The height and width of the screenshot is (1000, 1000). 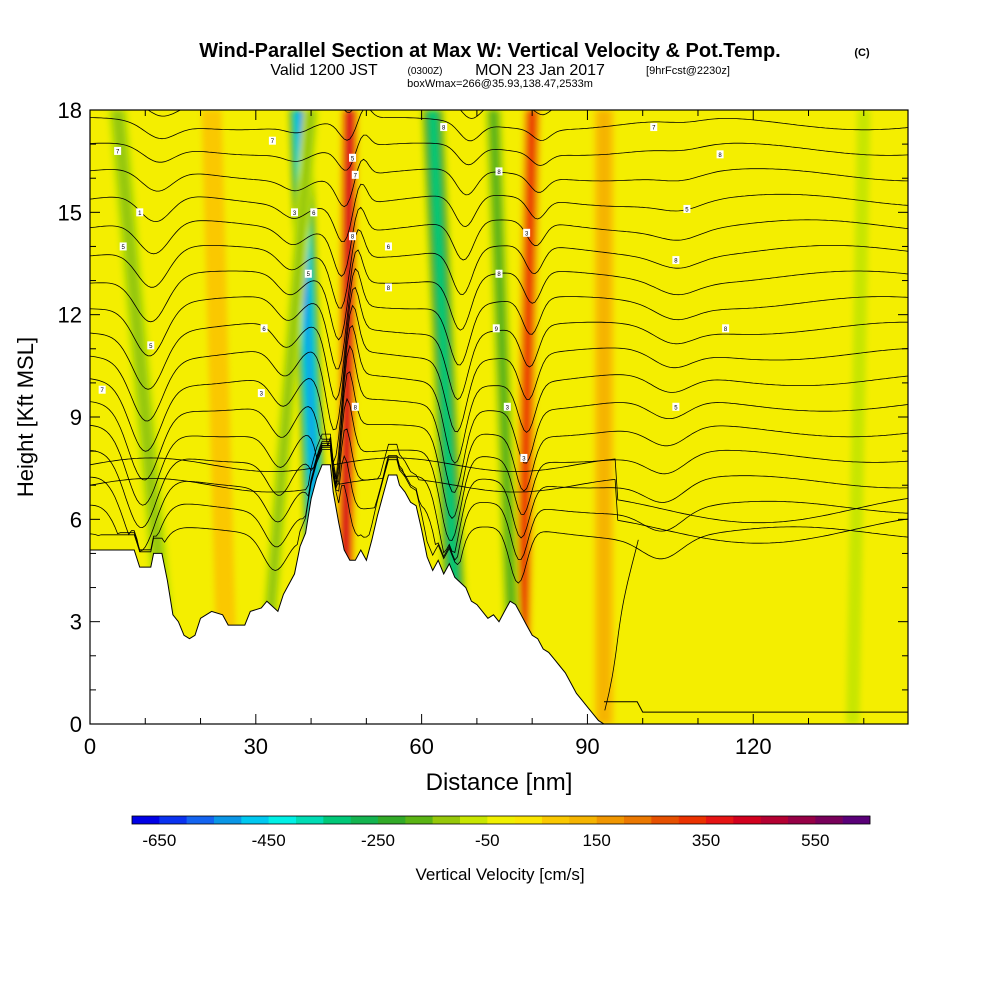 I want to click on theta-label-25: 5, so click(x=687, y=208).